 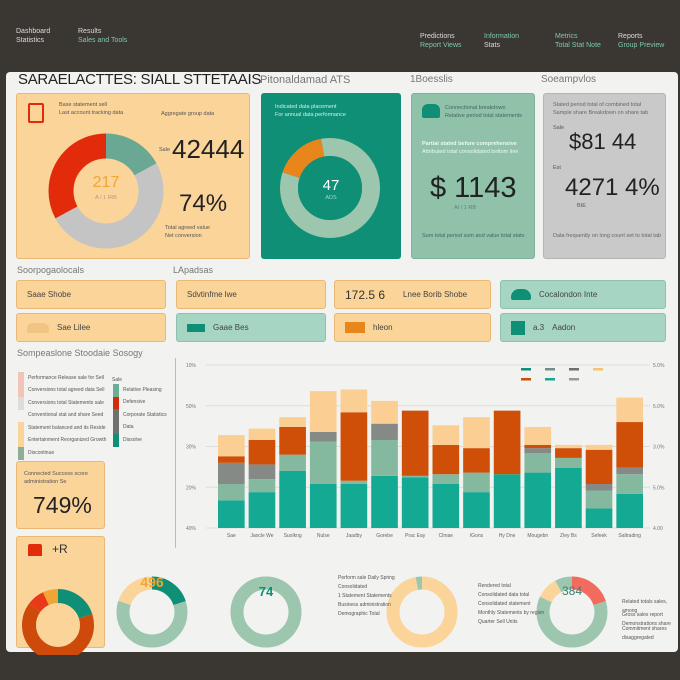 I want to click on note: administration Se, so click(x=45, y=482).